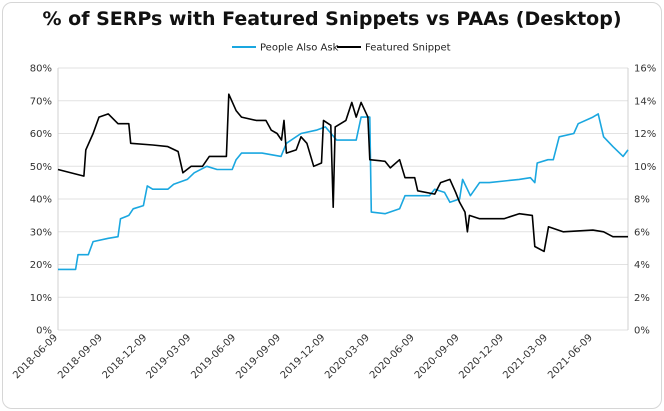  Describe the element at coordinates (392, 356) in the screenshot. I see `x-tick-label: 2020-06-09` at that location.